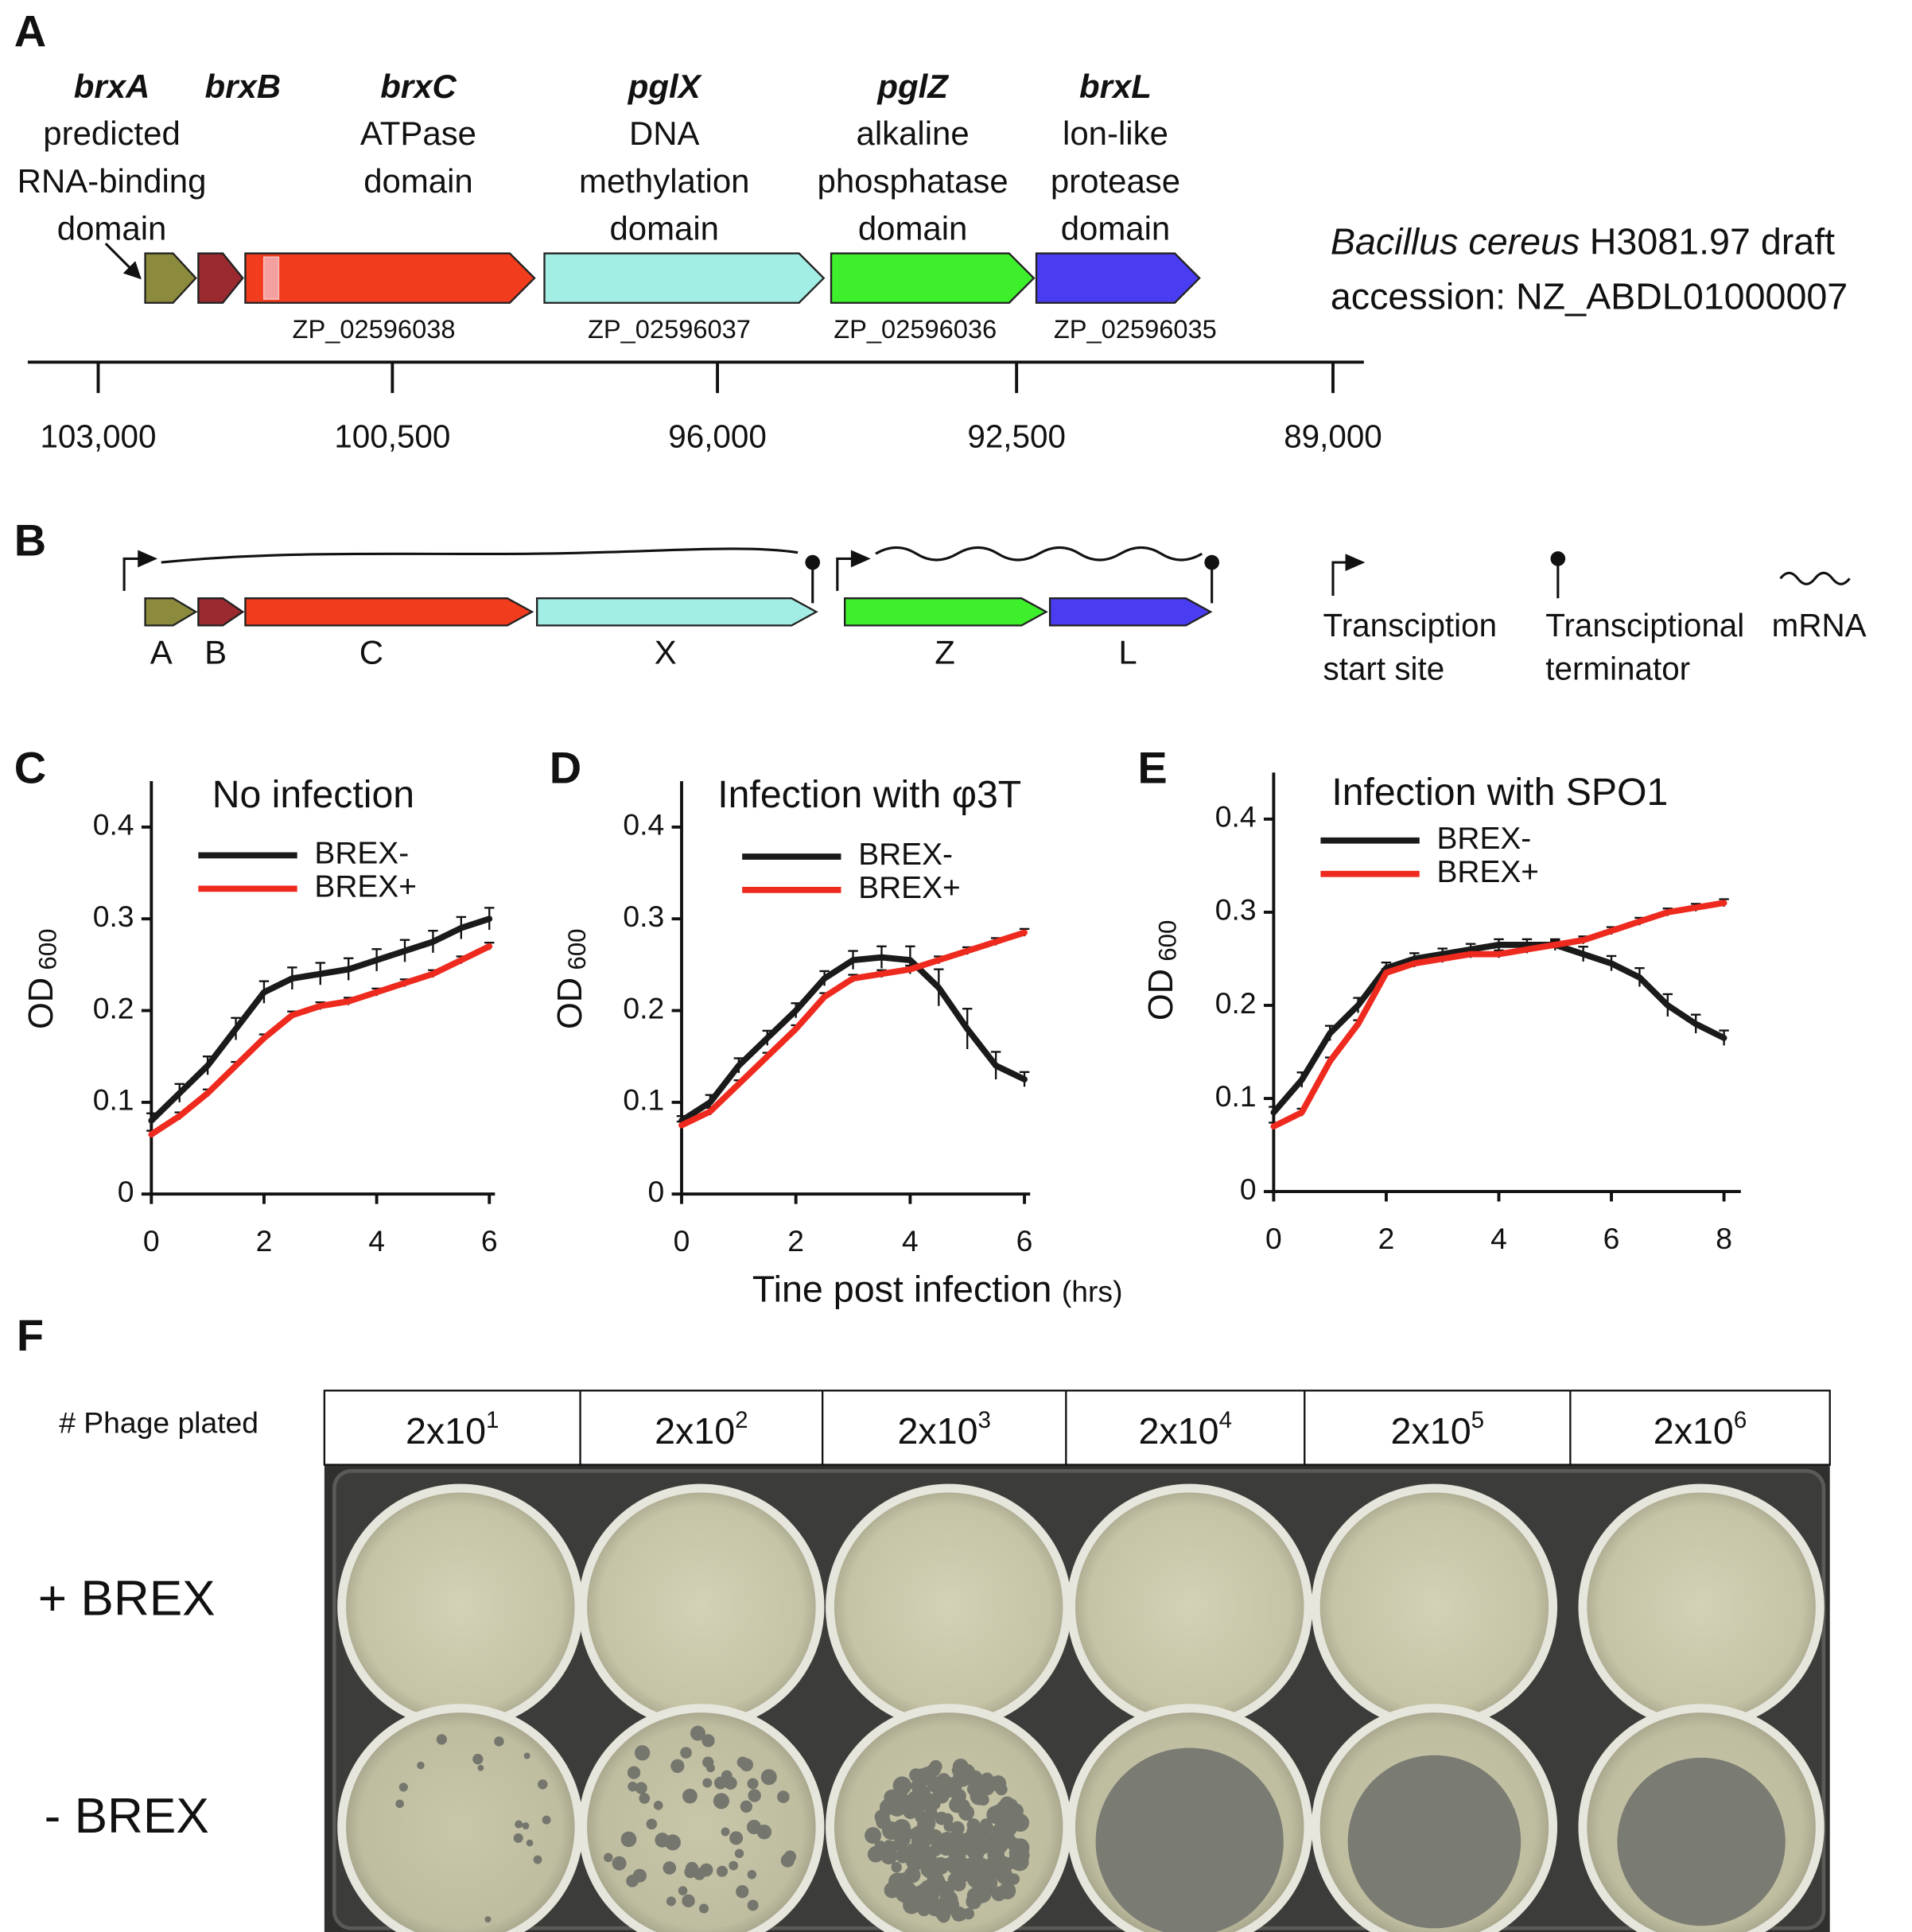 Image resolution: width=1912 pixels, height=1932 pixels. Describe the element at coordinates (1339, 579) in the screenshot. I see `legend-promoter` at that location.